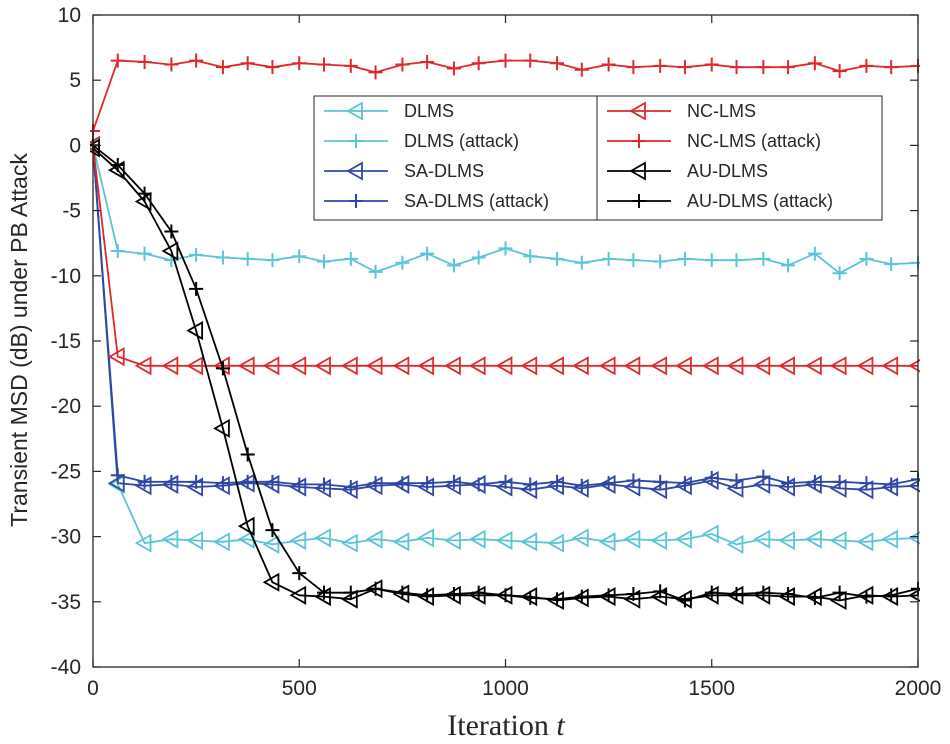  Describe the element at coordinates (721, 111) in the screenshot. I see `legend-label-nc-lms: NC-LMS` at that location.